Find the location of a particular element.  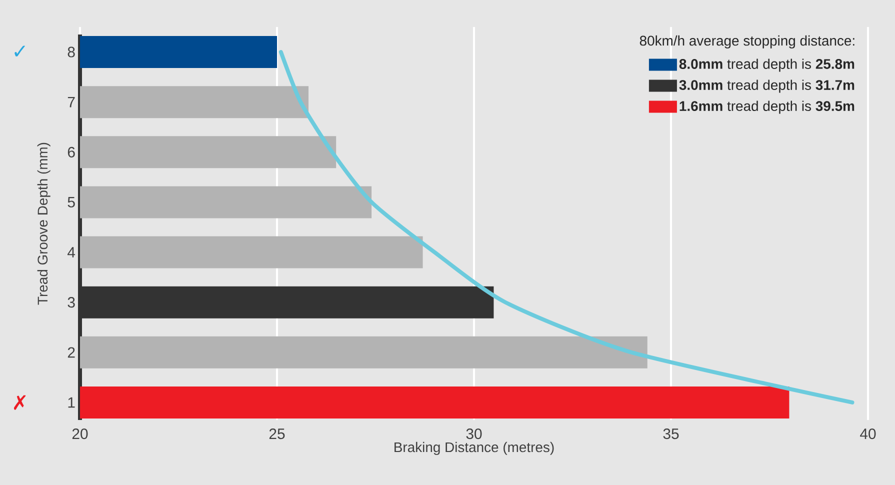

y-axis-title: Tread Groove Depth (mm) is located at coordinates (43, 223).